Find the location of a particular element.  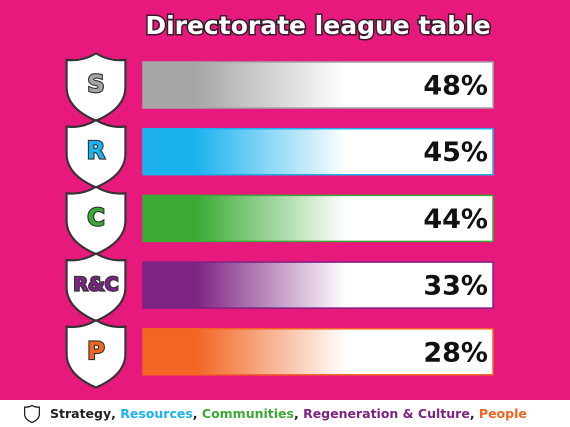

badge-label: C is located at coordinates (96, 217).